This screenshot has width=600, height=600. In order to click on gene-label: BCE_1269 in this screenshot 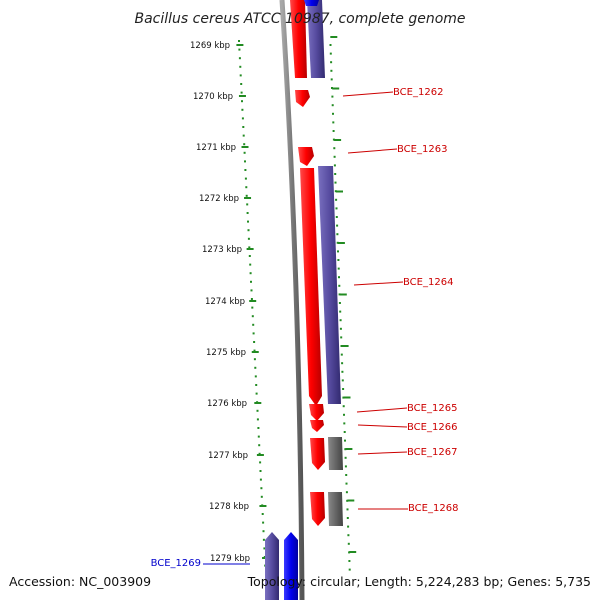, I will do `click(176, 563)`.